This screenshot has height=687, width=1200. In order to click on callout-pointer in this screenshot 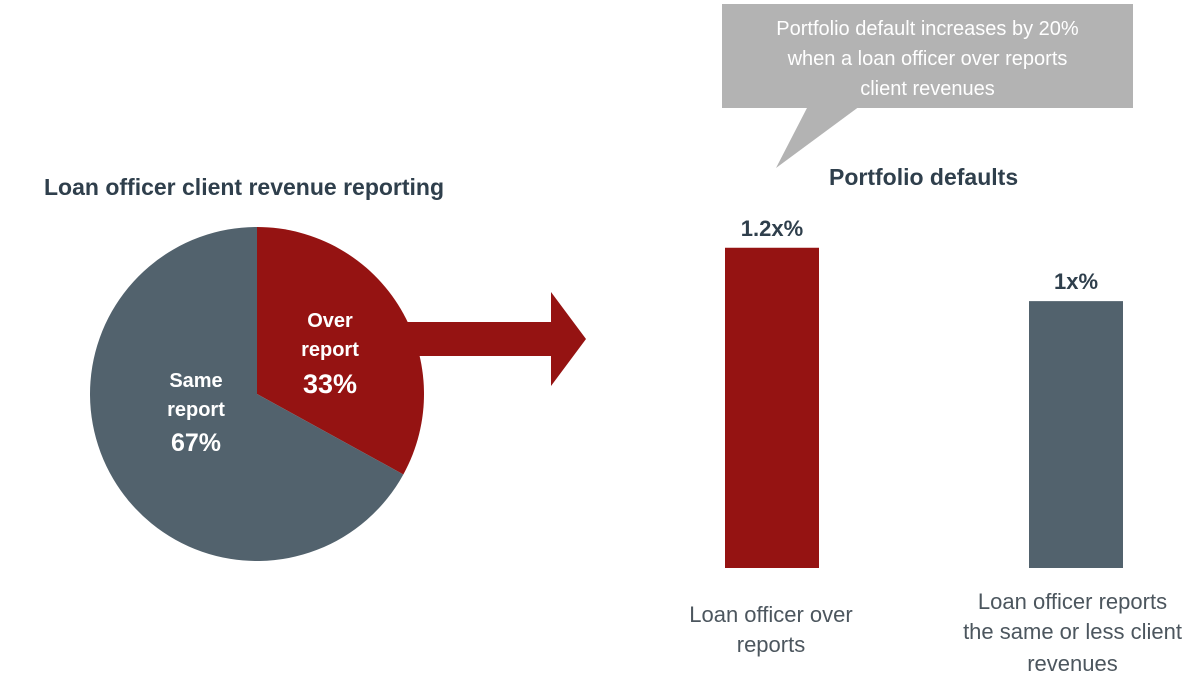, I will do `click(818, 137)`.